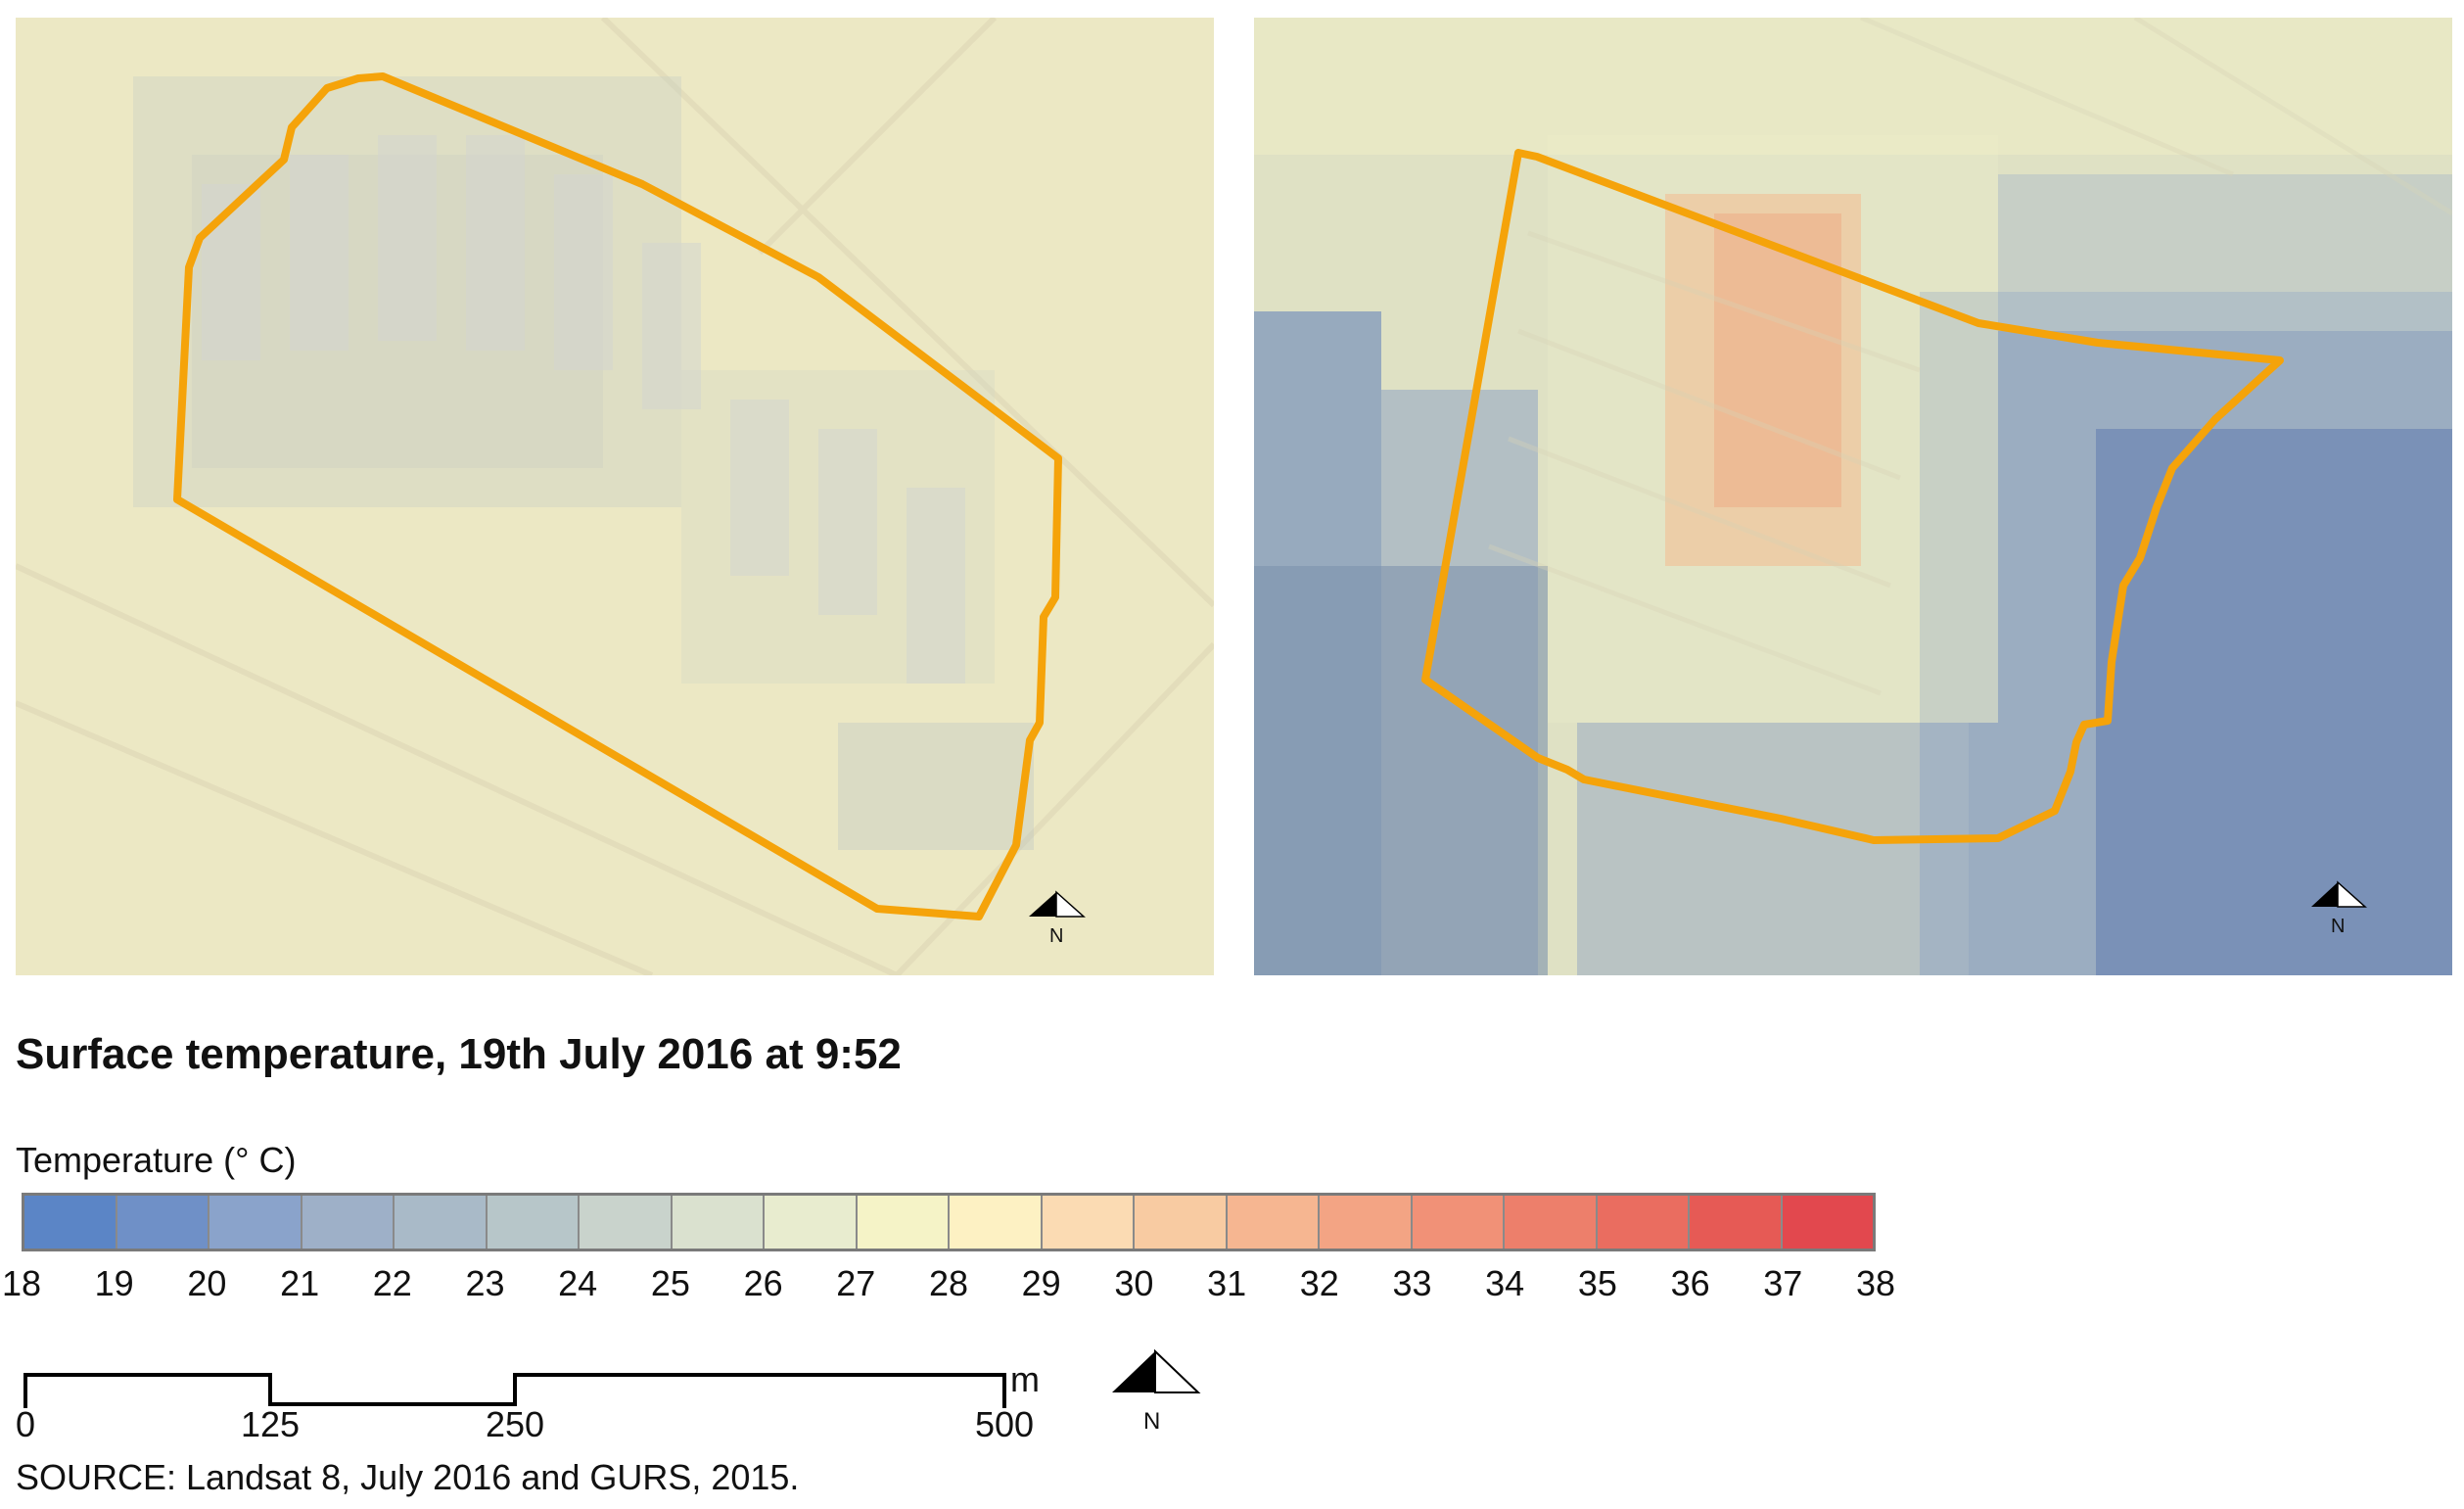 This screenshot has width=2464, height=1509. Describe the element at coordinates (392, 1283) in the screenshot. I see `legend-tick-label: 22` at that location.